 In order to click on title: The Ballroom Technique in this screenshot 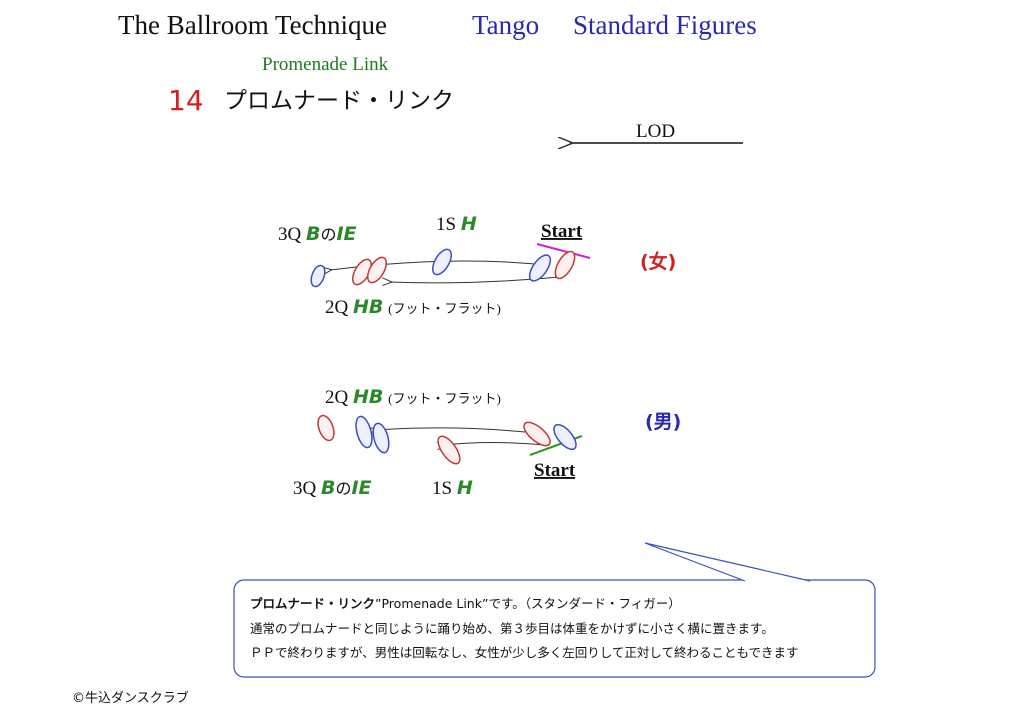, I will do `click(252, 25)`.